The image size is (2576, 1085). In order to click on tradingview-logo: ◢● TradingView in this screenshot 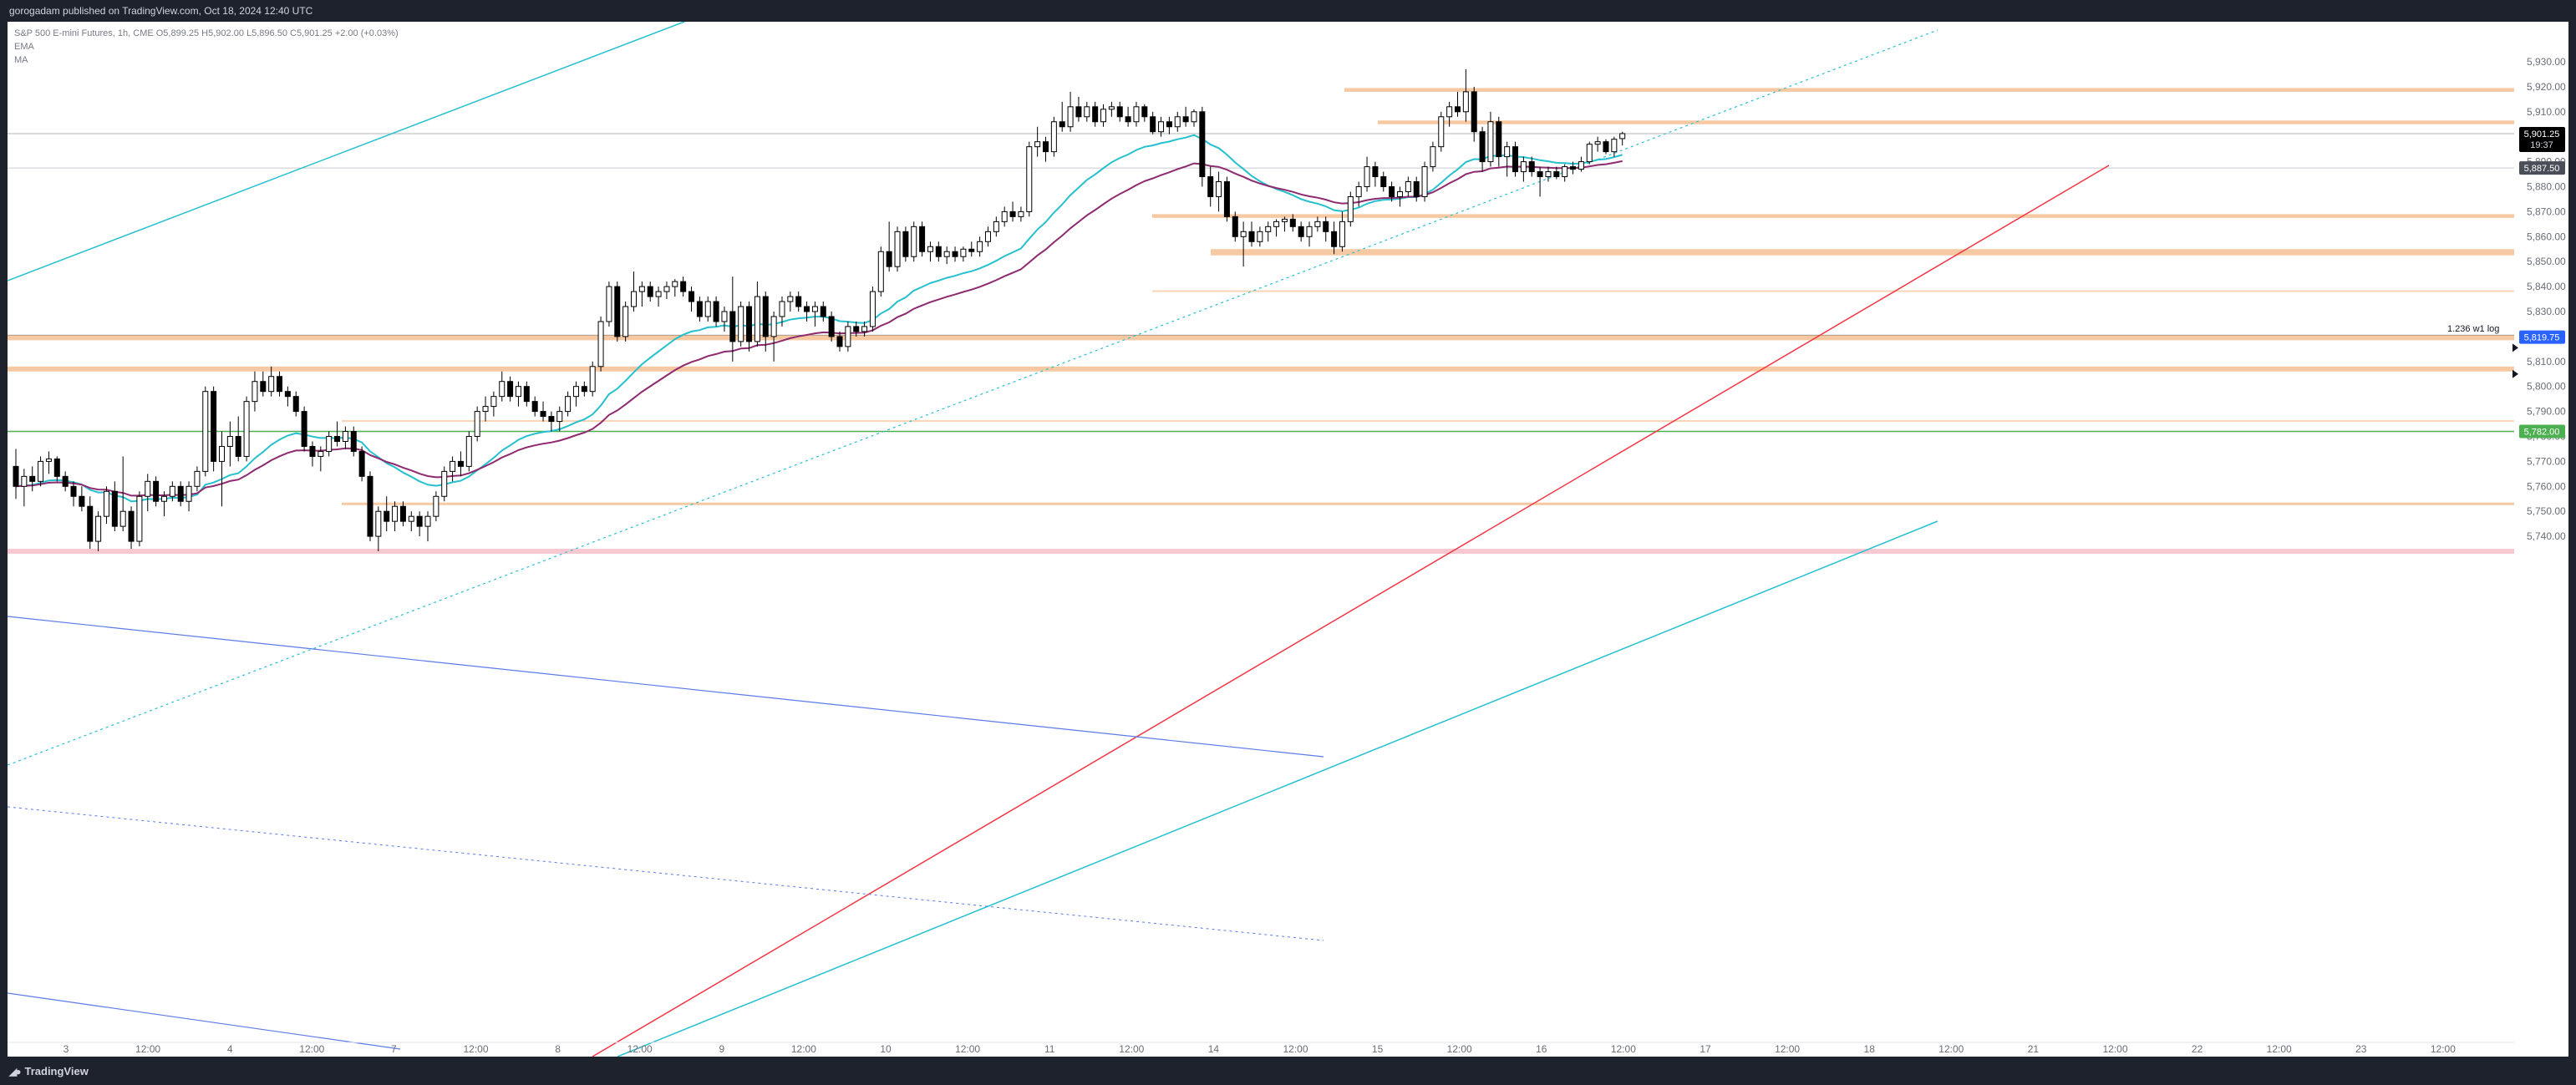, I will do `click(49, 1071)`.